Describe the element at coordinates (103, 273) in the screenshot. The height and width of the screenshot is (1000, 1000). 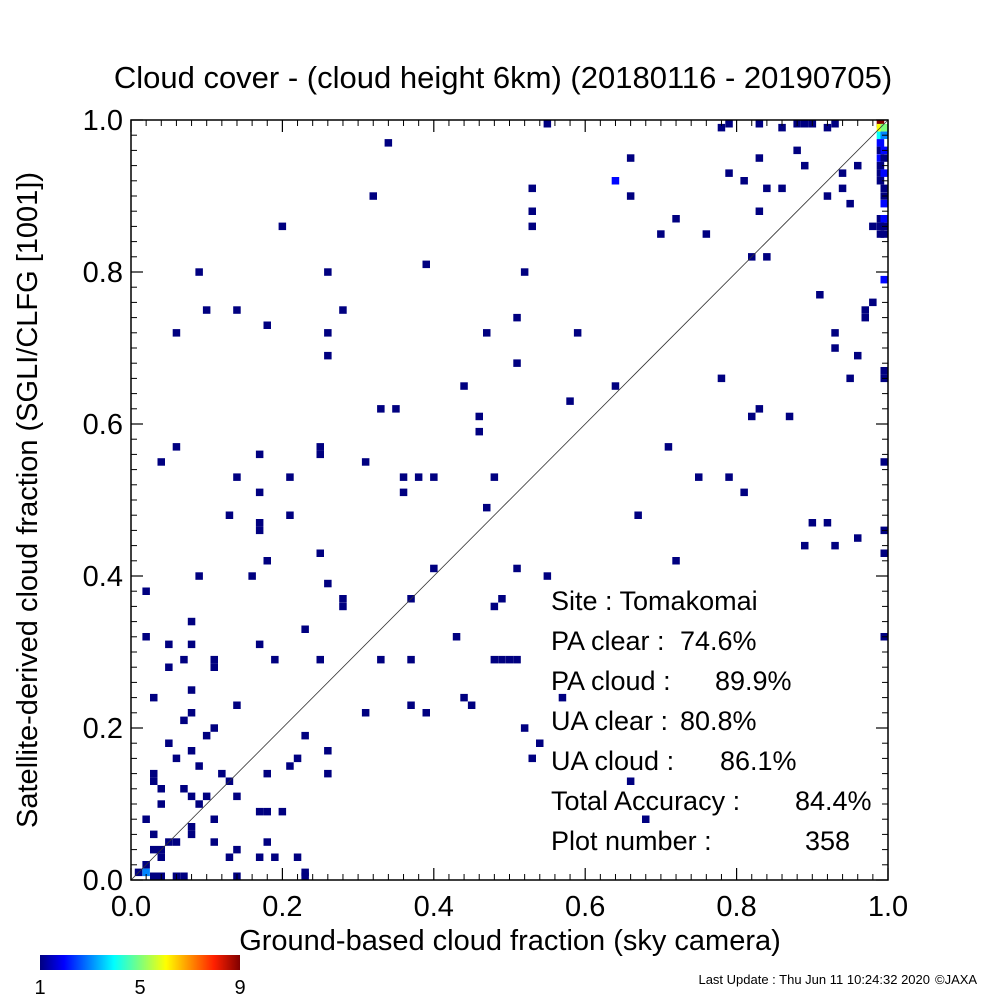
I see `y-tick-label: 0.8` at that location.